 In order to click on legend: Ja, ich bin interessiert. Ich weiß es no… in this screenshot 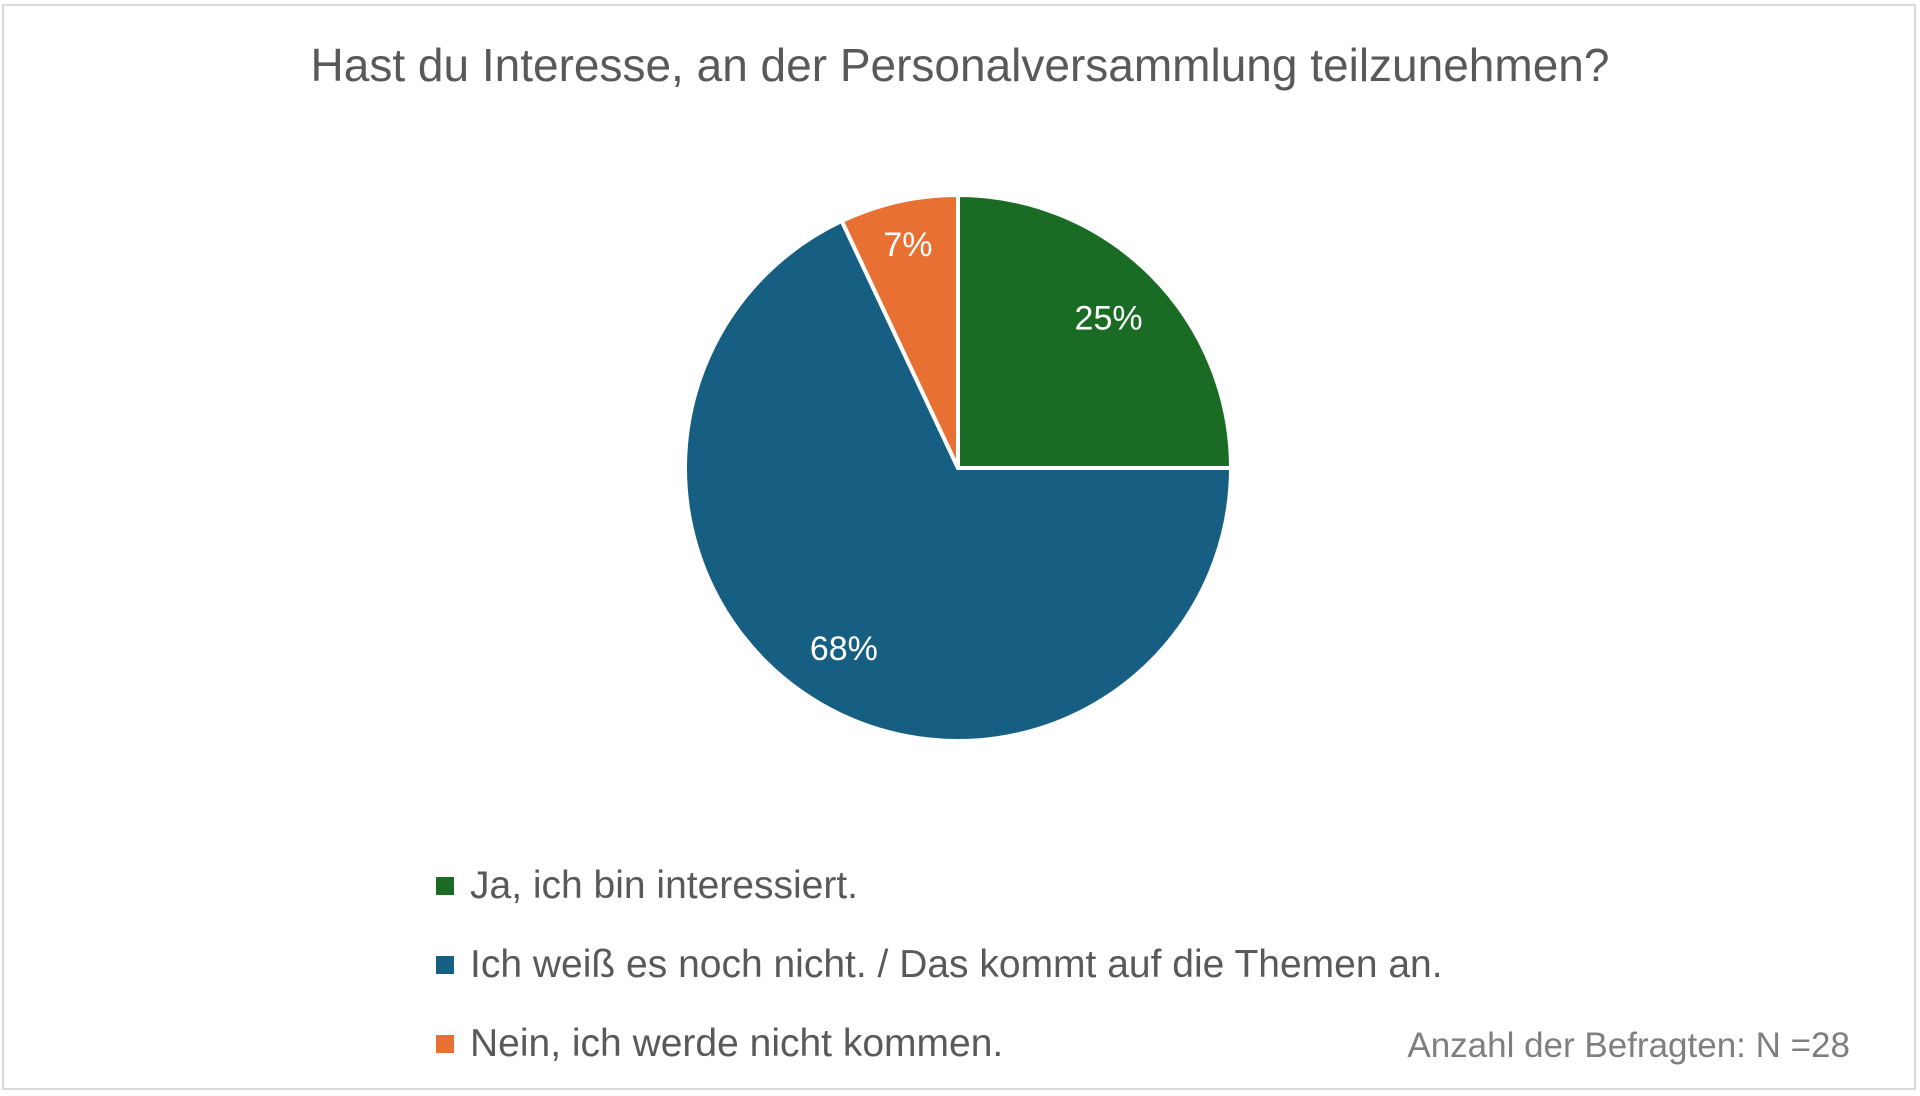, I will do `click(939, 964)`.